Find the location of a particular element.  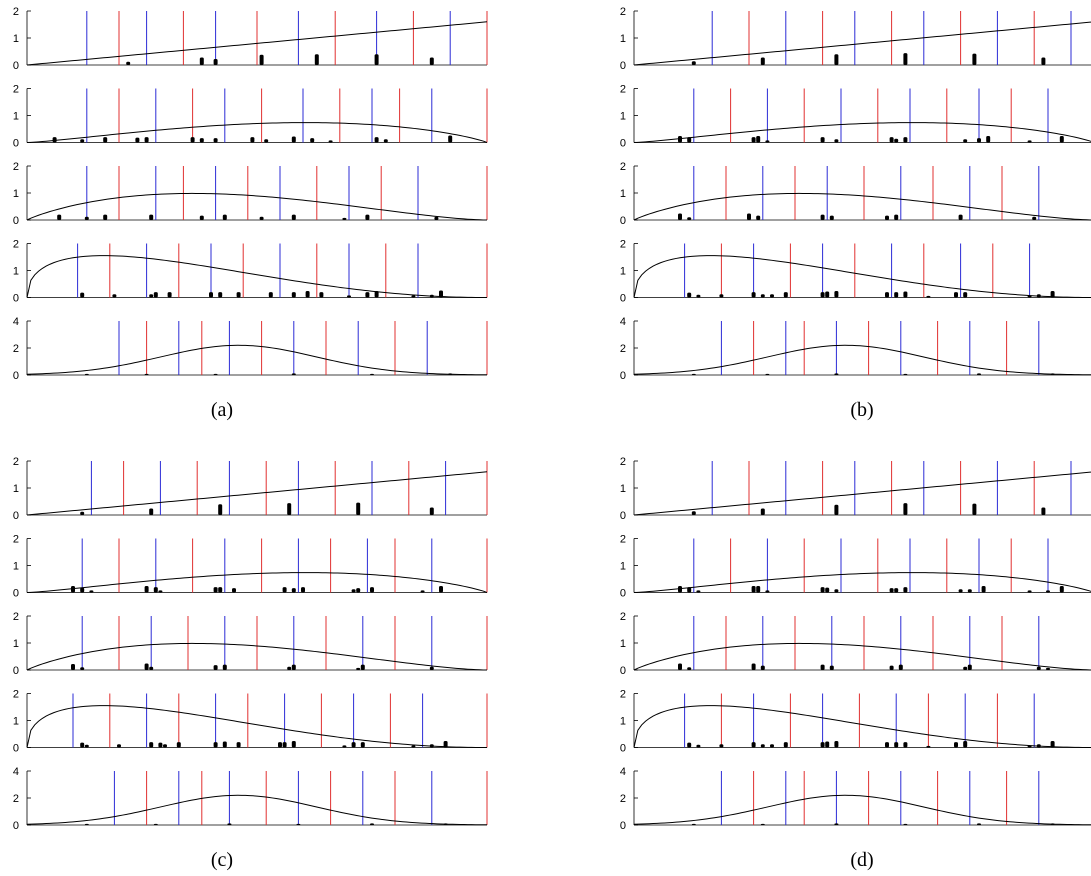

subplot-row-3: 0 1 2 is located at coordinates (250, 194).